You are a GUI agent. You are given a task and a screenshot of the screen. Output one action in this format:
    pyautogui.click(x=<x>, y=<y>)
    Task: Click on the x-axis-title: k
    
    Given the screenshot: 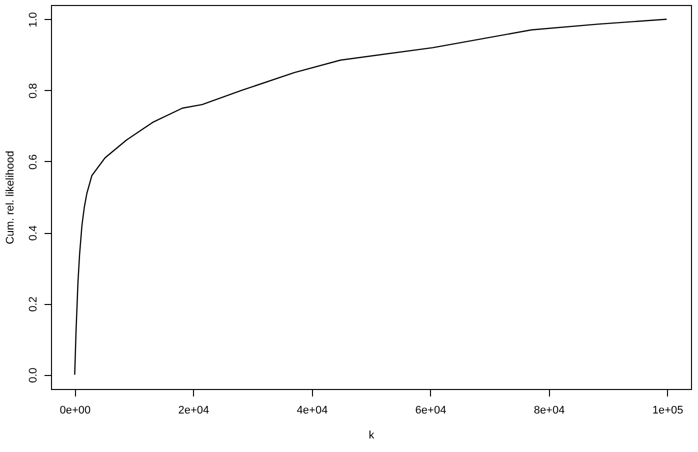 What is the action you would take?
    pyautogui.click(x=371, y=436)
    